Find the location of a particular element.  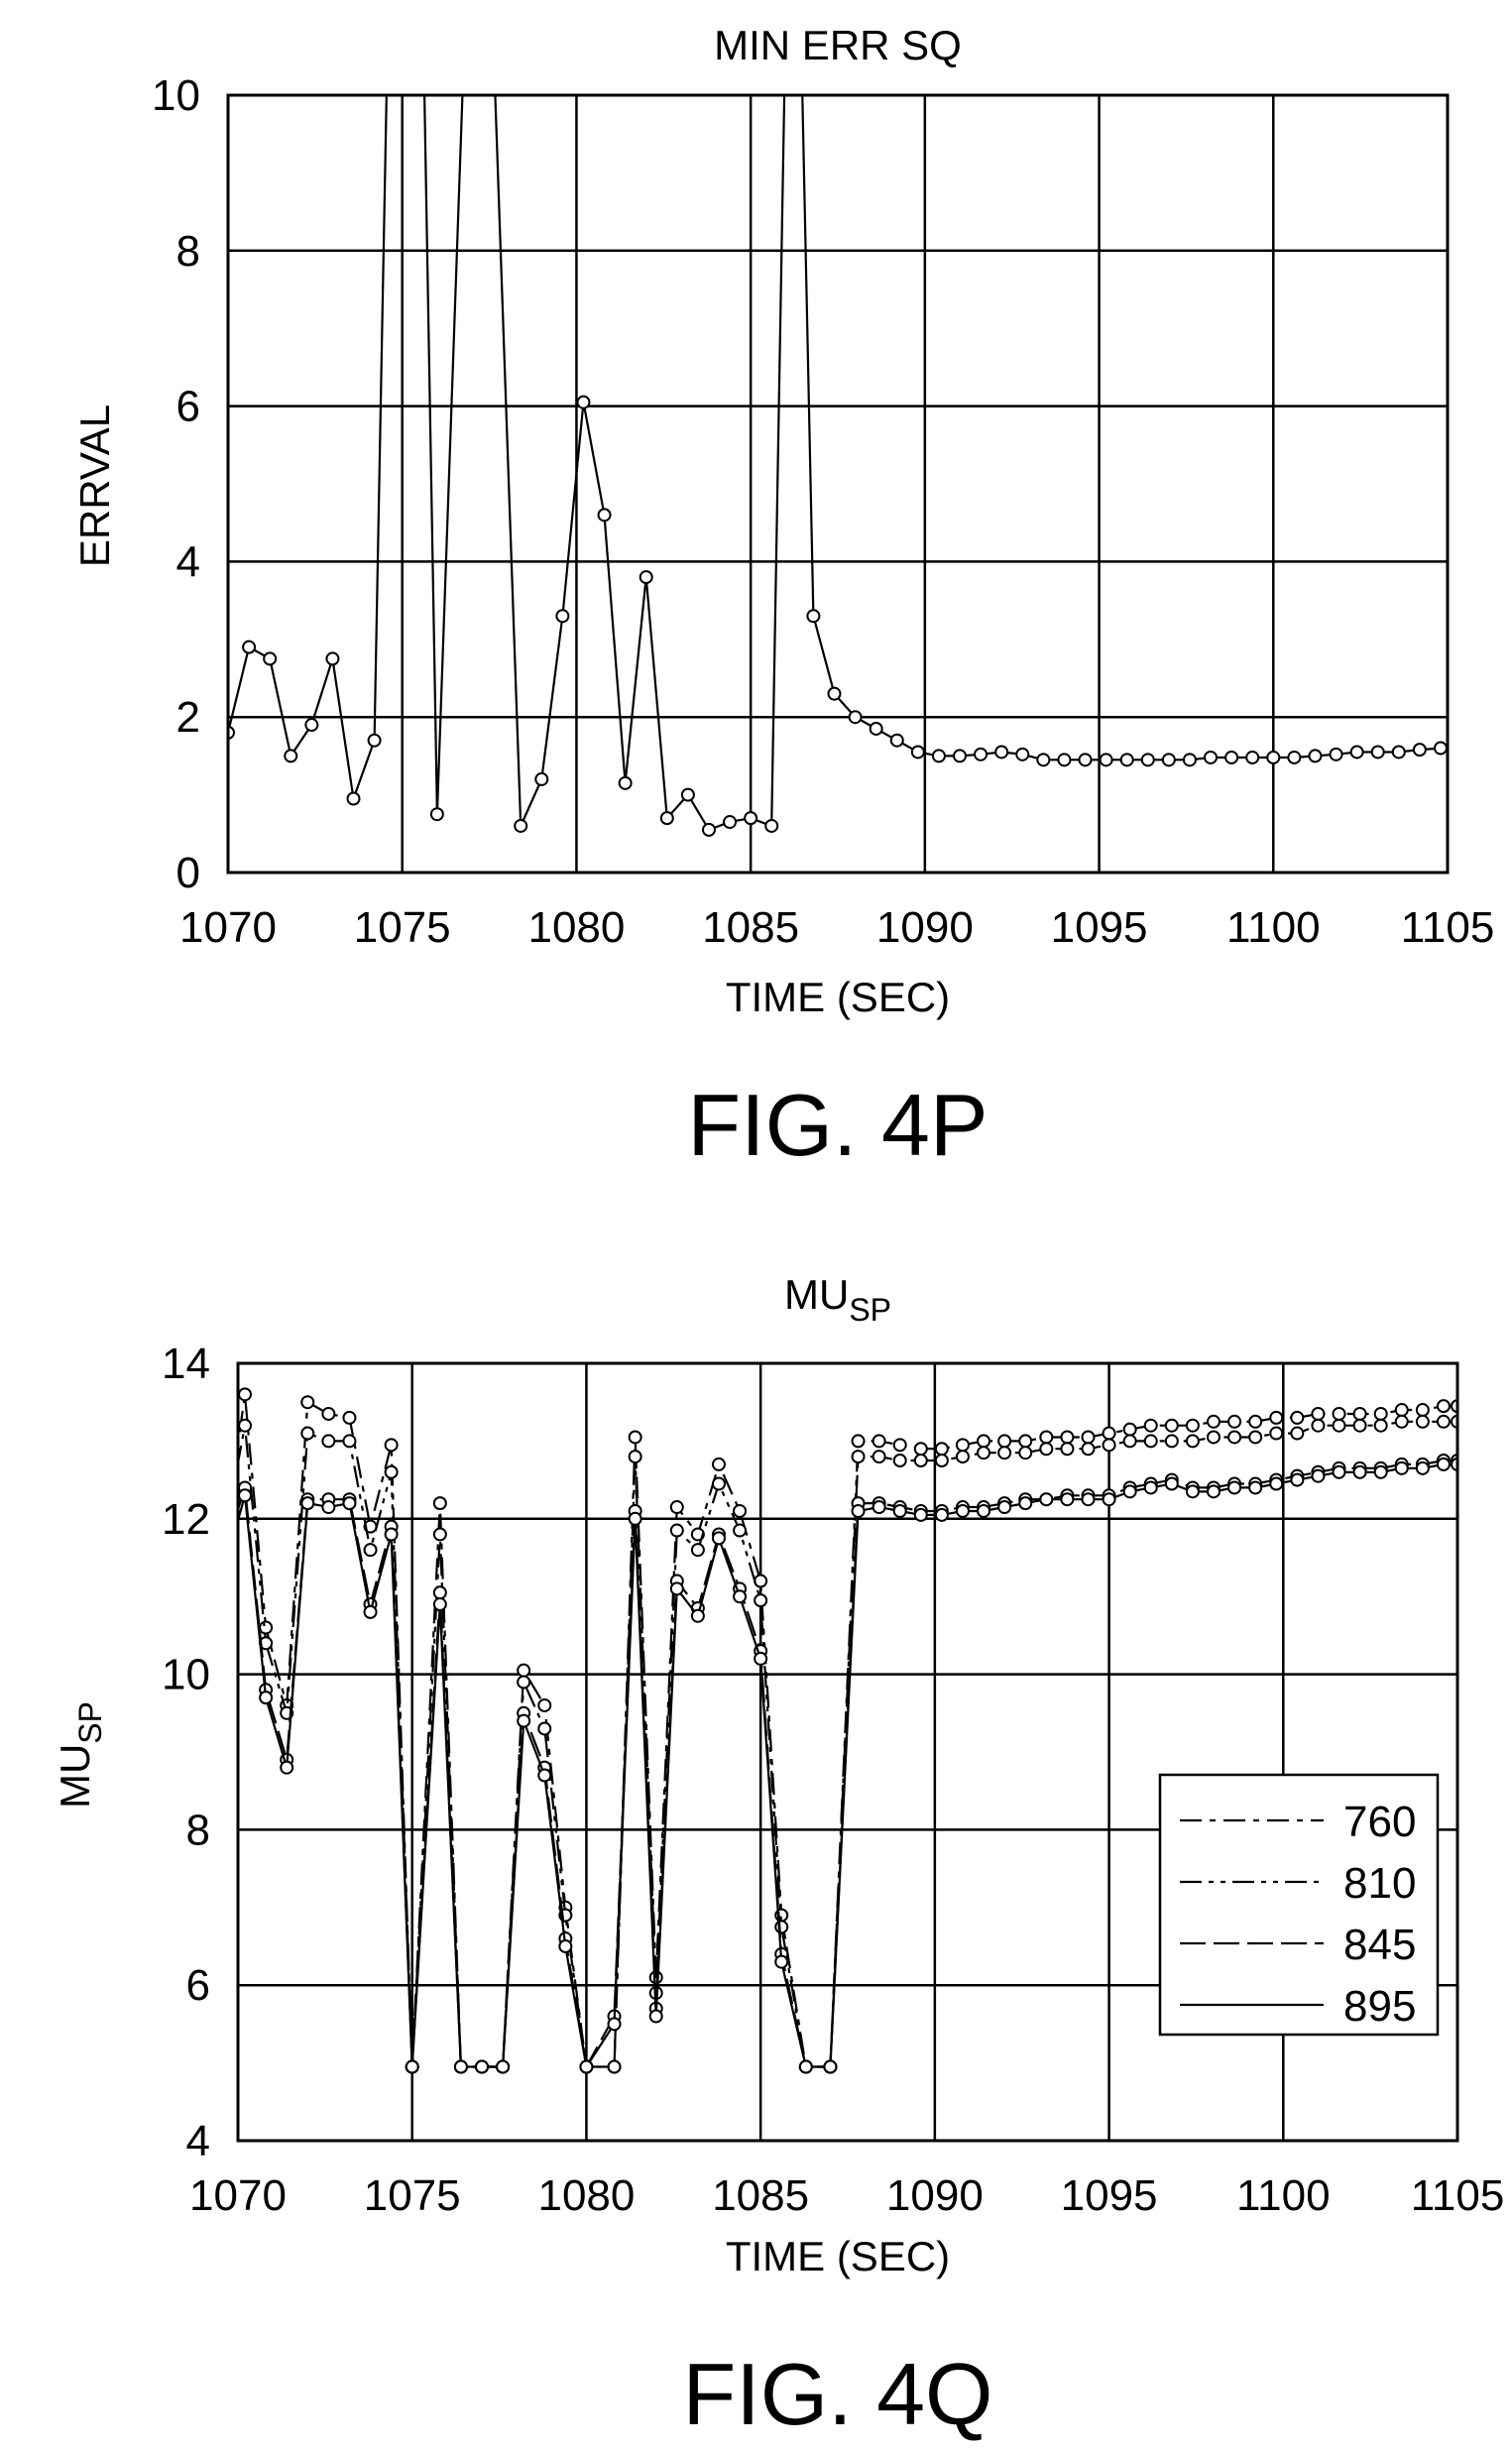

chart-4q-x-tick-labels: 1070 1075 1080 1085 1090 1095 1100 1105 is located at coordinates (846, 2195).